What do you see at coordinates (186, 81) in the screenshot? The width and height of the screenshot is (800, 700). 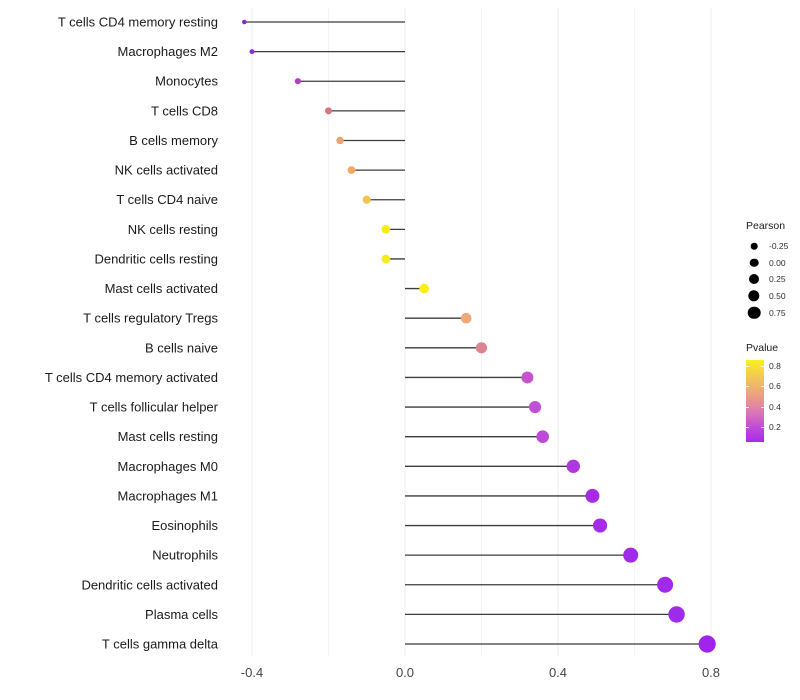 I see `y-axis-label: Monocytes` at bounding box center [186, 81].